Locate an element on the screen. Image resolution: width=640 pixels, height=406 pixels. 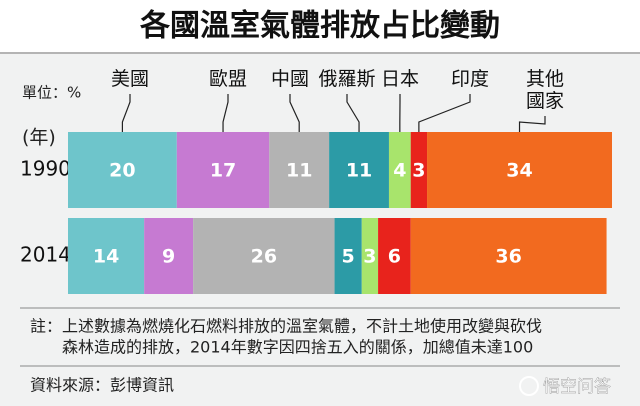
value-label: 17 is located at coordinates (223, 171).